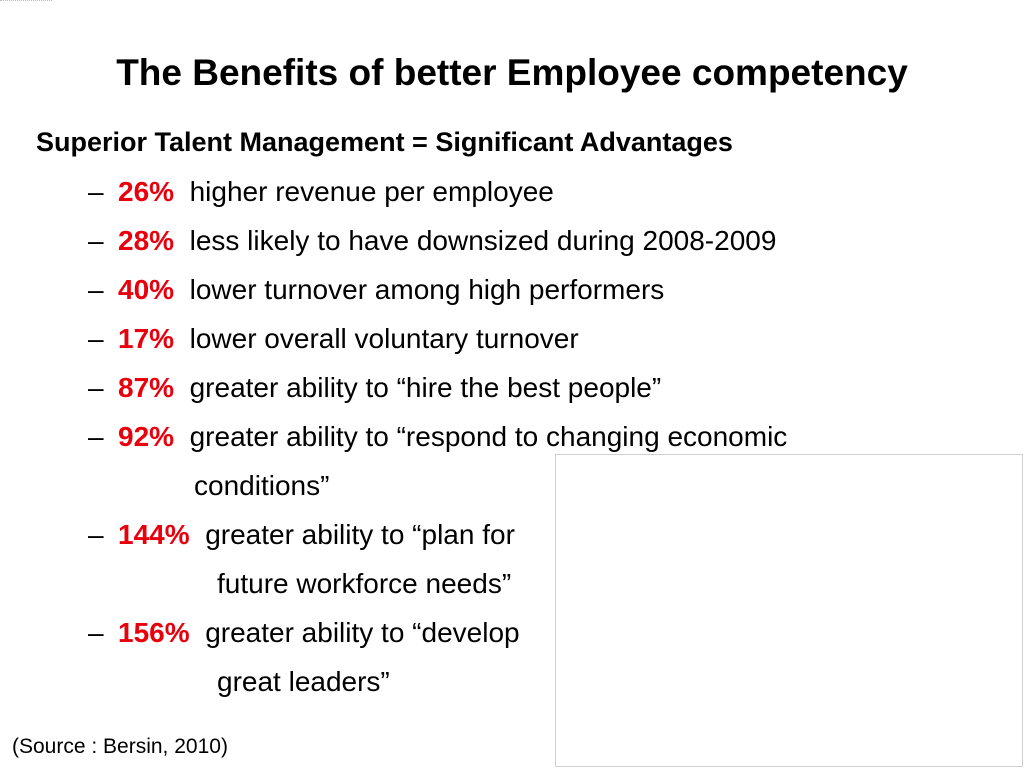 The width and height of the screenshot is (1024, 768). I want to click on benefit-text-continuation: future workforce needs”, so click(364, 583).